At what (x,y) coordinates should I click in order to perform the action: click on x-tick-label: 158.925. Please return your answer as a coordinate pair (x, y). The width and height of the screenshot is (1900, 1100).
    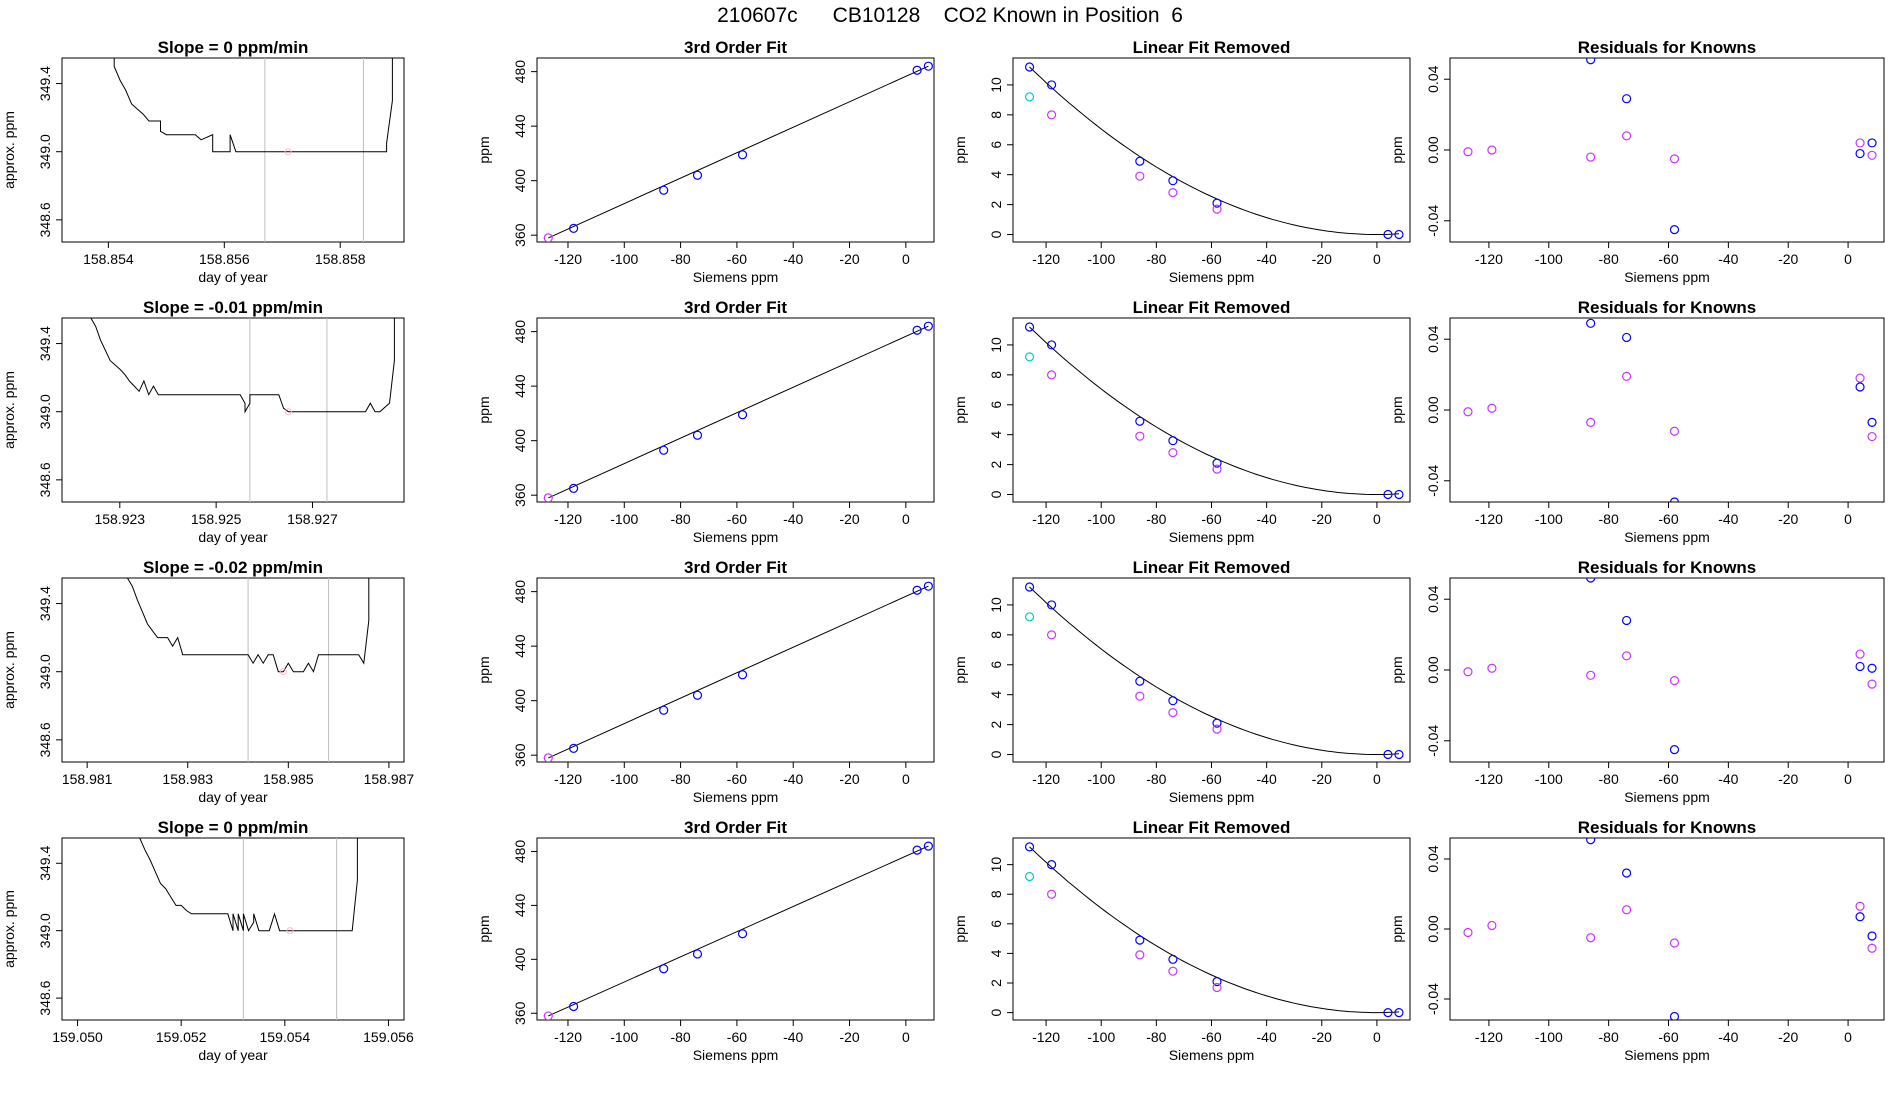
    Looking at the image, I should click on (216, 519).